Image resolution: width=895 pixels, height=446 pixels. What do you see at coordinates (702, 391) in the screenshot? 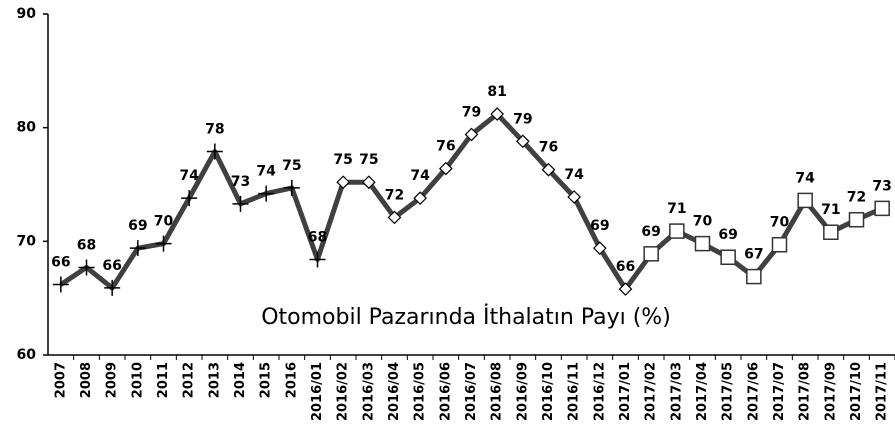
I see `x-tick-label: 2017/04` at bounding box center [702, 391].